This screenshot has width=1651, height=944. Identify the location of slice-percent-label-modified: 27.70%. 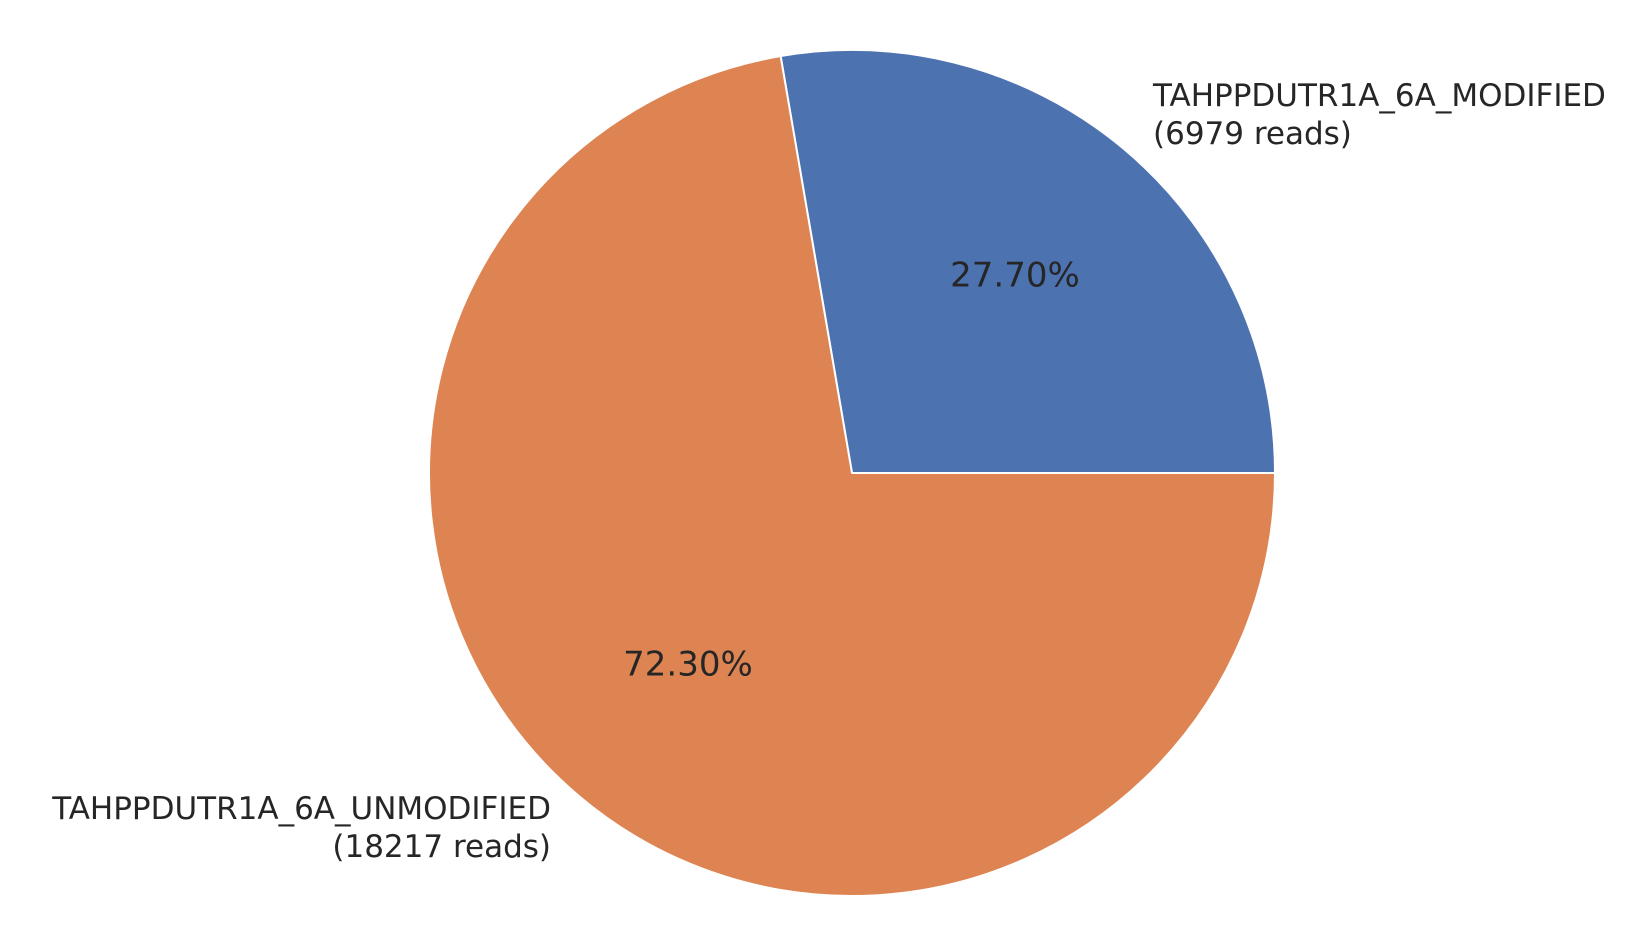
(1015, 276).